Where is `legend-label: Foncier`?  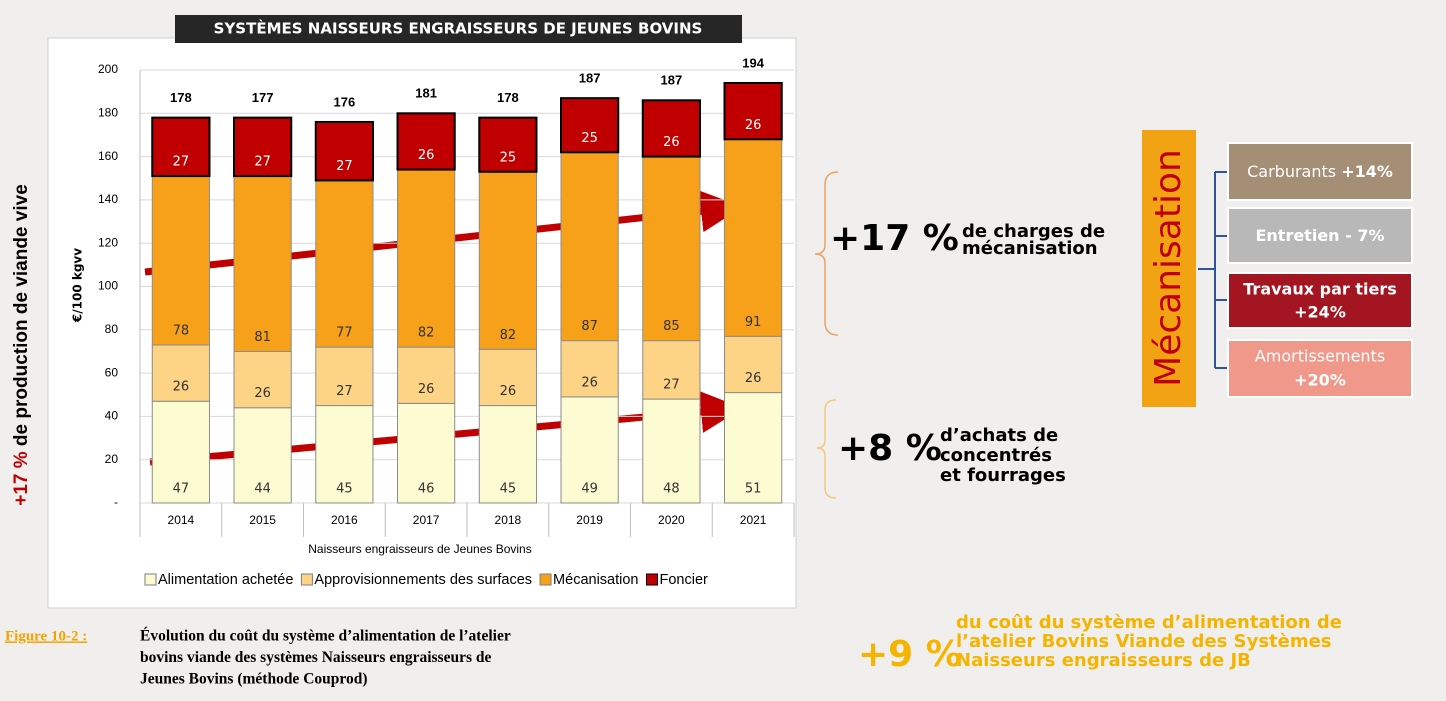
legend-label: Foncier is located at coordinates (683, 580).